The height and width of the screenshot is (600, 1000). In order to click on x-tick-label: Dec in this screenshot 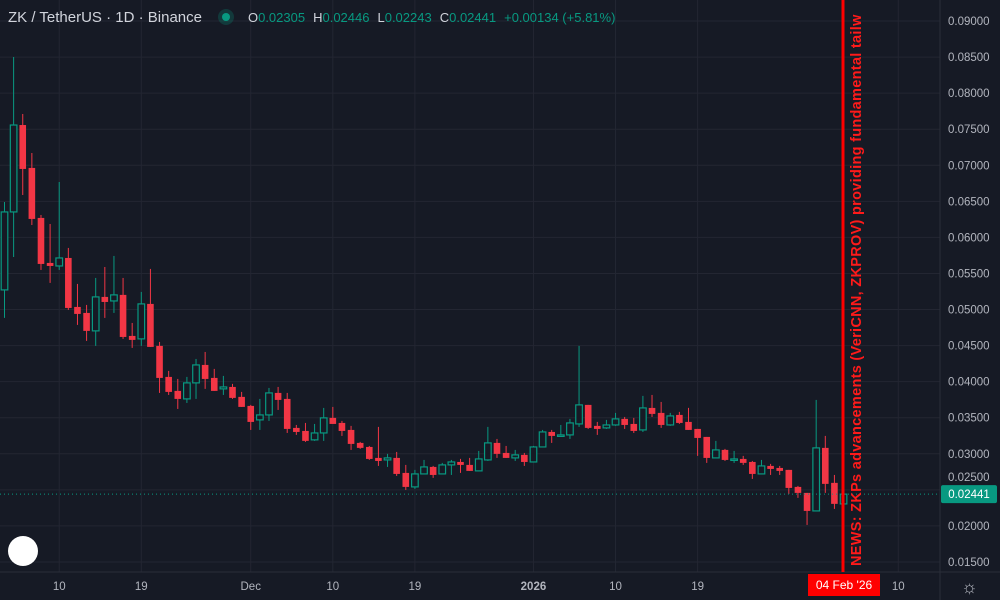, I will do `click(251, 587)`.